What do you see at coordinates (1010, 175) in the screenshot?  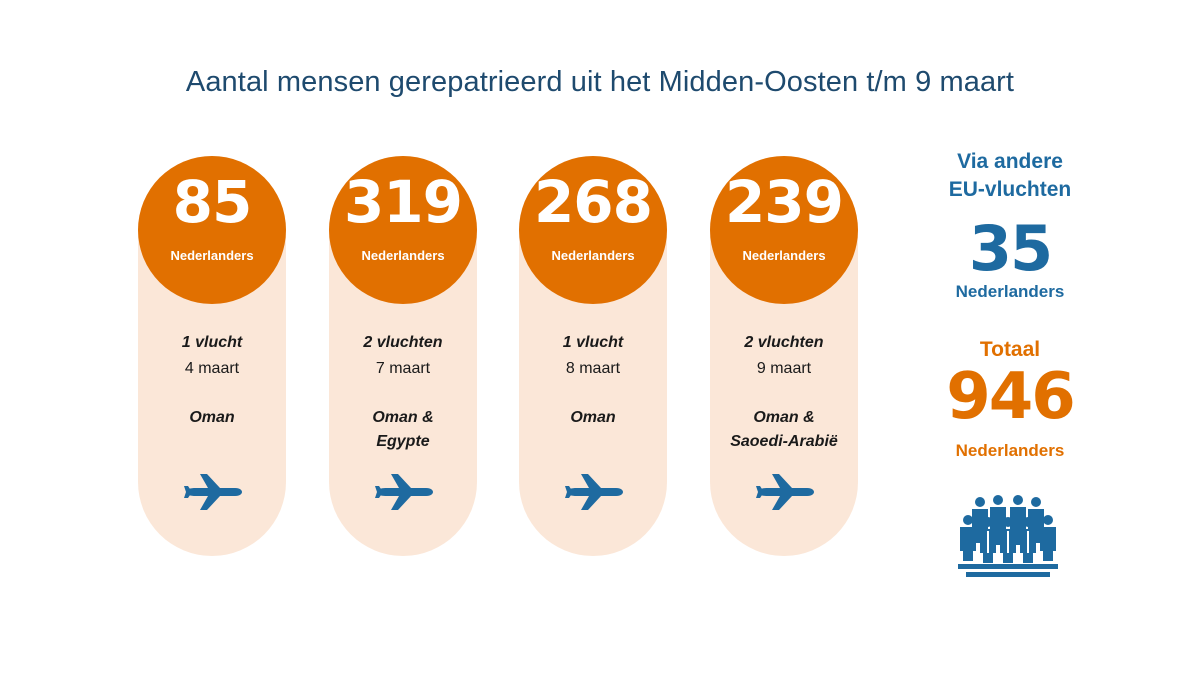 I see `via-eu-label: Via andere EU-vluchten` at bounding box center [1010, 175].